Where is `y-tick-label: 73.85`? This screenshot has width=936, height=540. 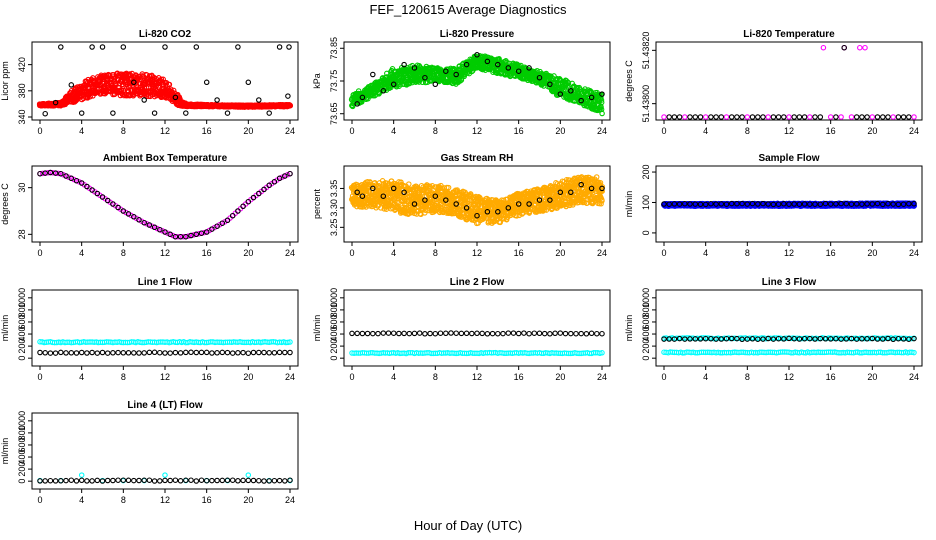 y-tick-label: 73.85 is located at coordinates (334, 48).